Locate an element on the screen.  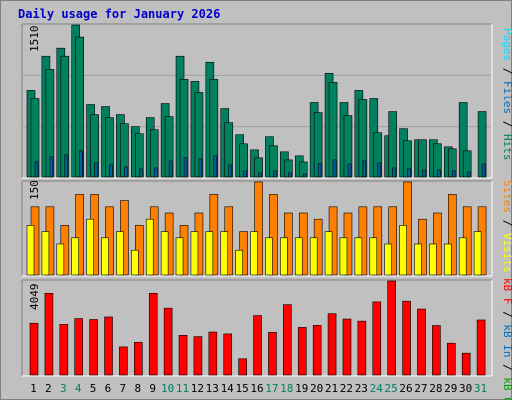
day-label: 2 is located at coordinates (48, 388).